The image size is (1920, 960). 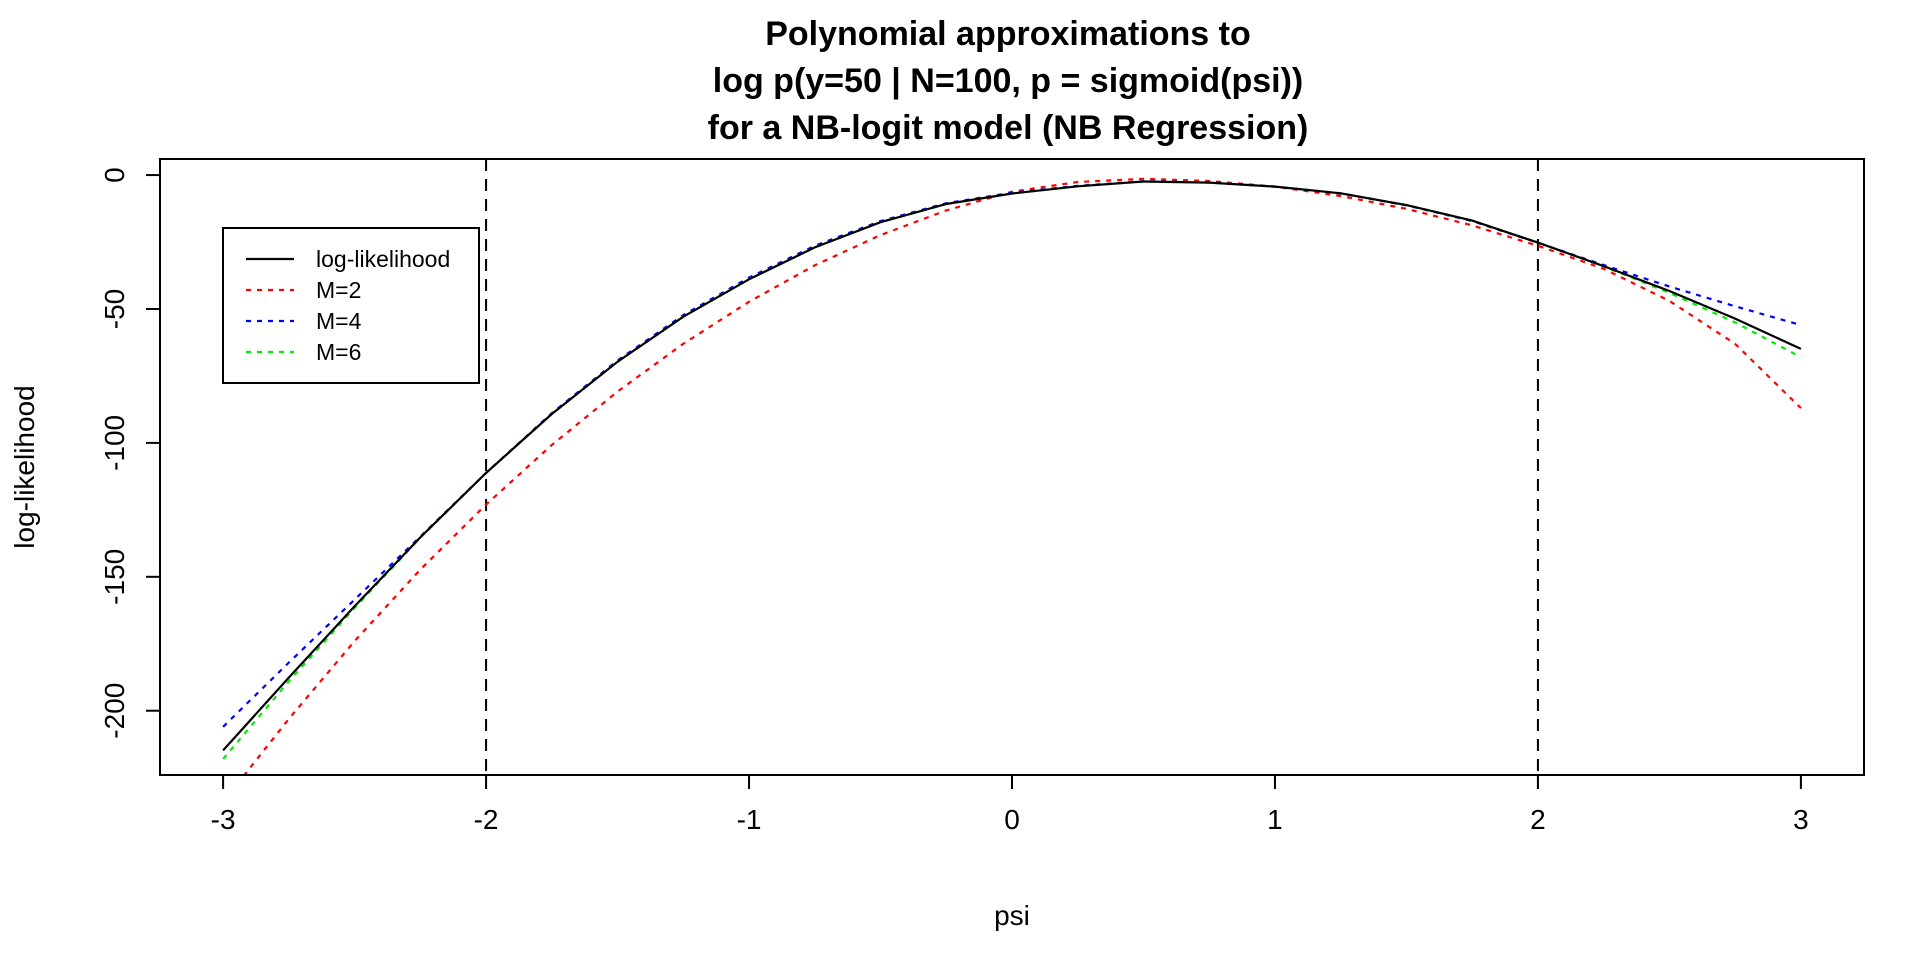 What do you see at coordinates (114, 175) in the screenshot?
I see `y-tick-label: 0` at bounding box center [114, 175].